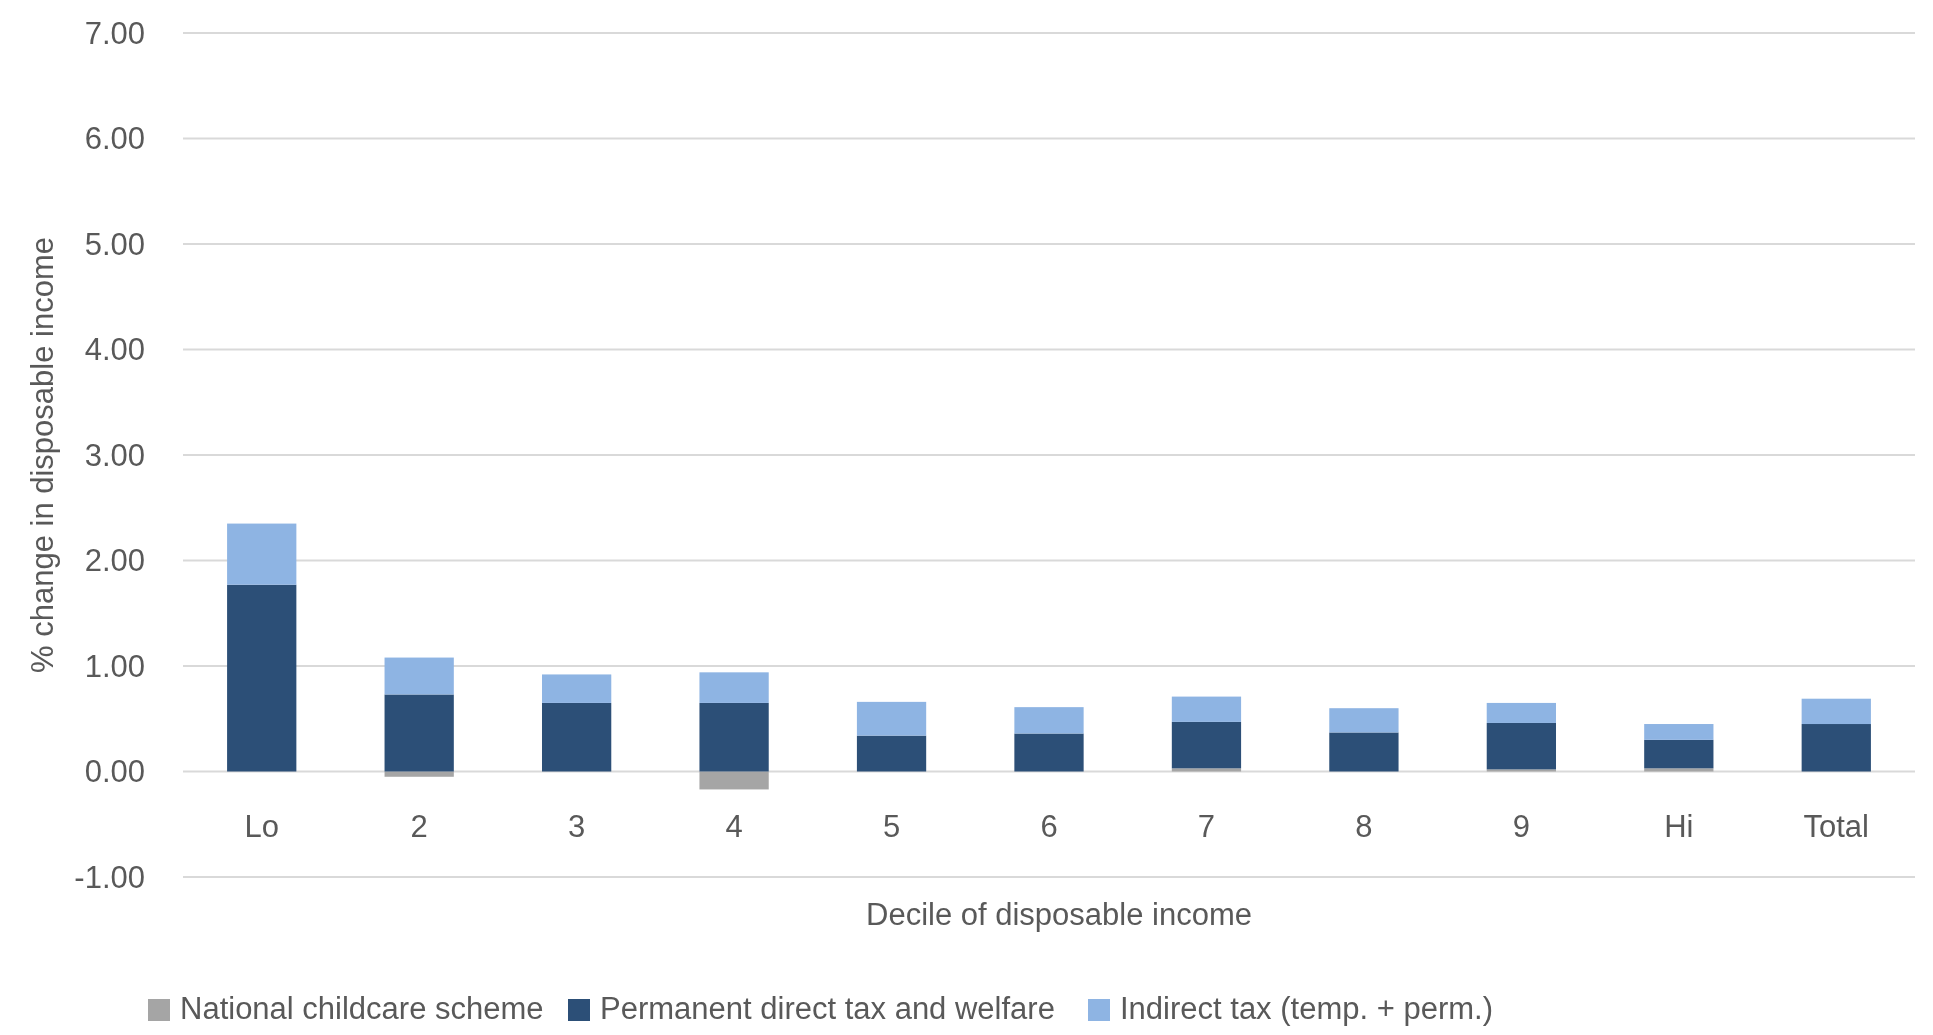 Image resolution: width=1933 pixels, height=1035 pixels. Describe the element at coordinates (827, 1008) in the screenshot. I see `legend-label: Permanent direct tax and welfare` at that location.